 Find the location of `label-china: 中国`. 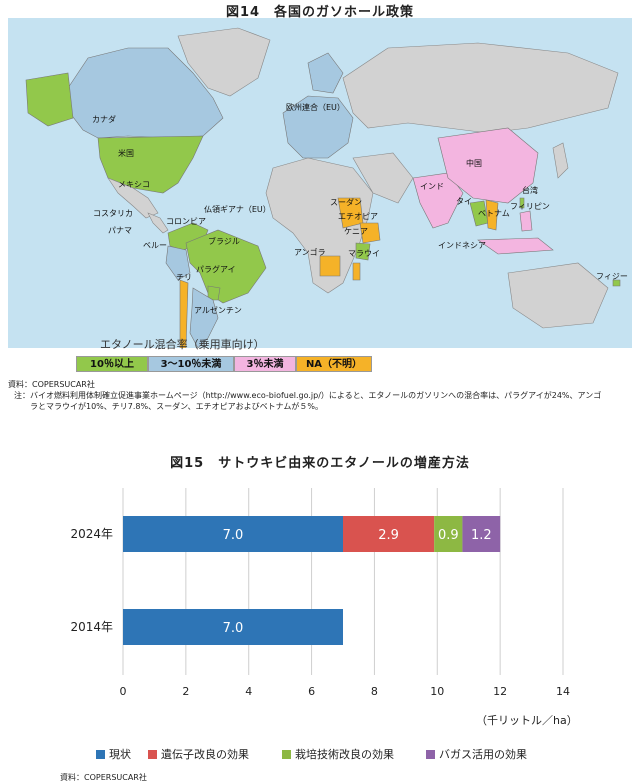

label-china: 中国 is located at coordinates (474, 163).